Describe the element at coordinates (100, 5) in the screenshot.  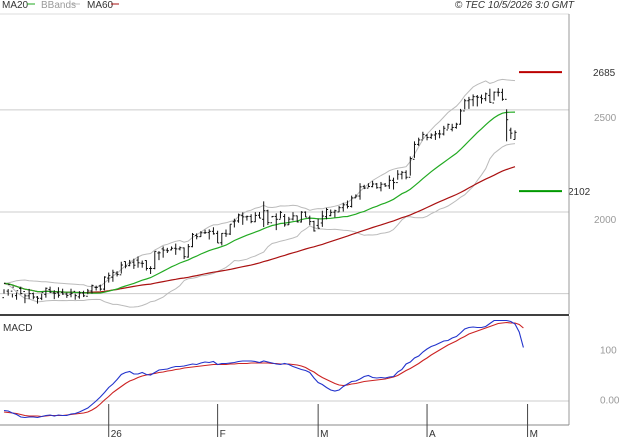
I see `legend-ma60-label: MA60` at that location.